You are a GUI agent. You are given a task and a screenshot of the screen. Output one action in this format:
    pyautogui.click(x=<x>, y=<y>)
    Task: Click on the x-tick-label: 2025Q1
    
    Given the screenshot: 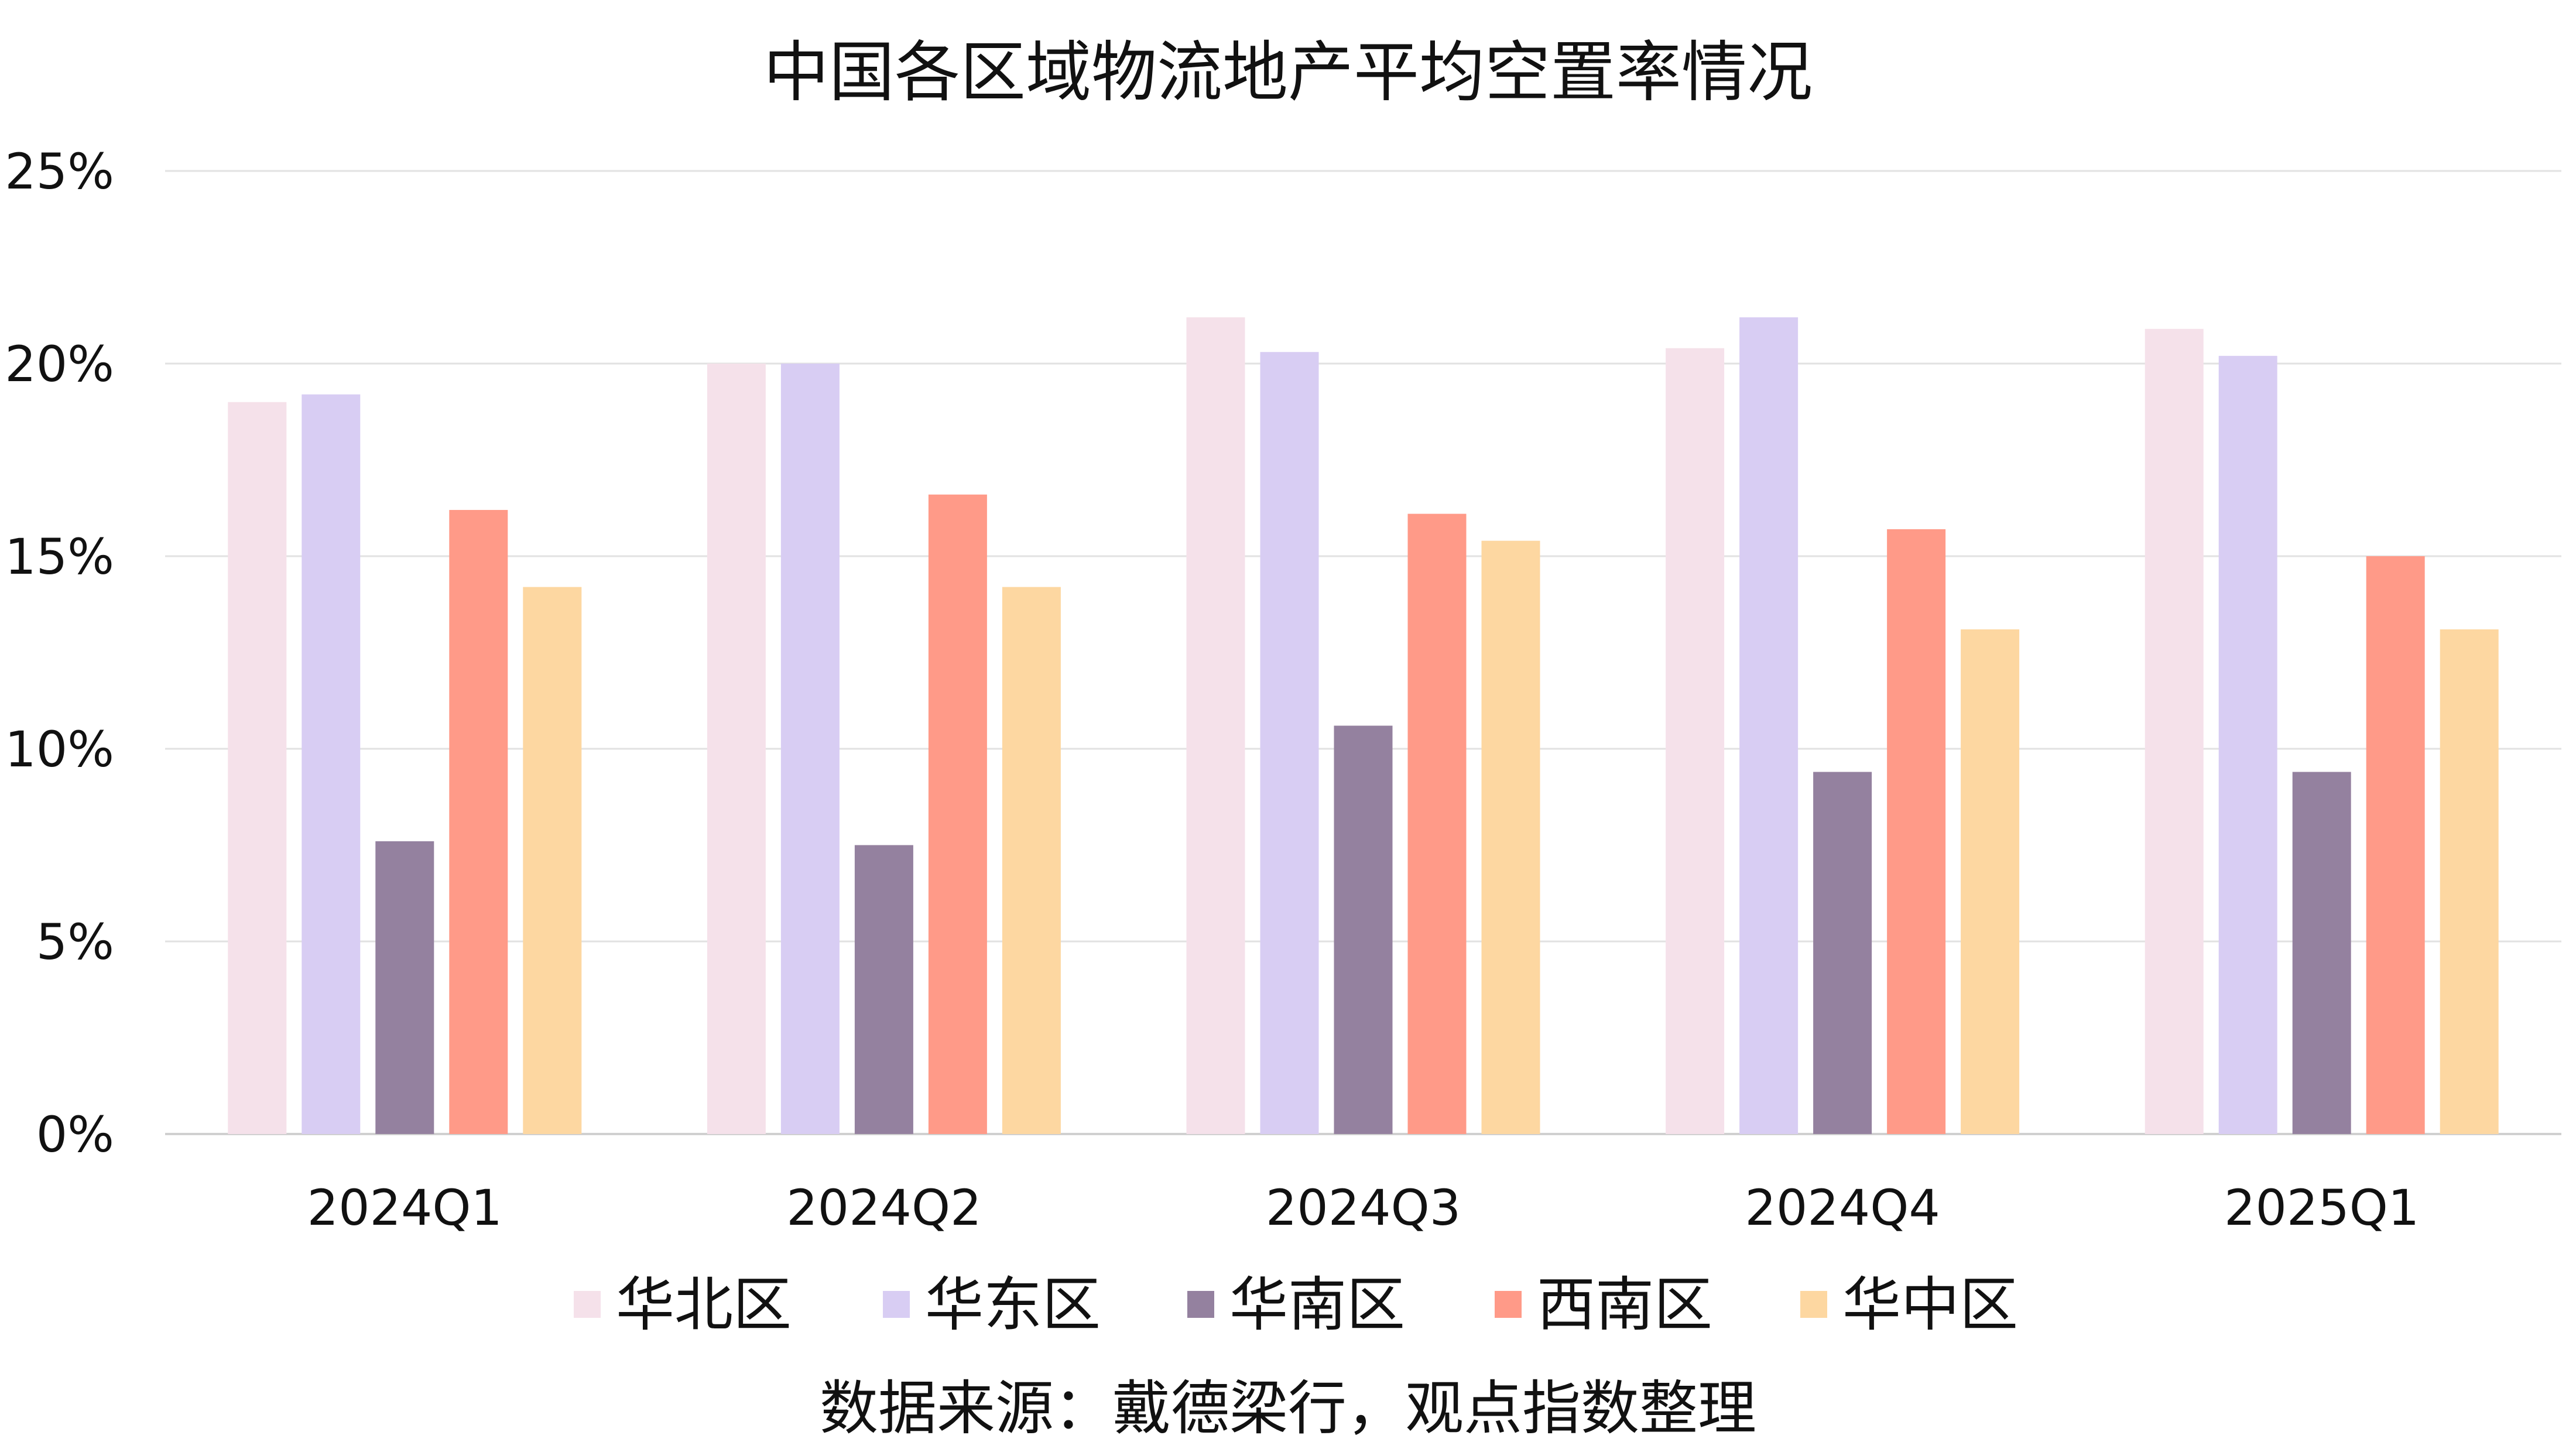 What is the action you would take?
    pyautogui.click(x=2321, y=1207)
    